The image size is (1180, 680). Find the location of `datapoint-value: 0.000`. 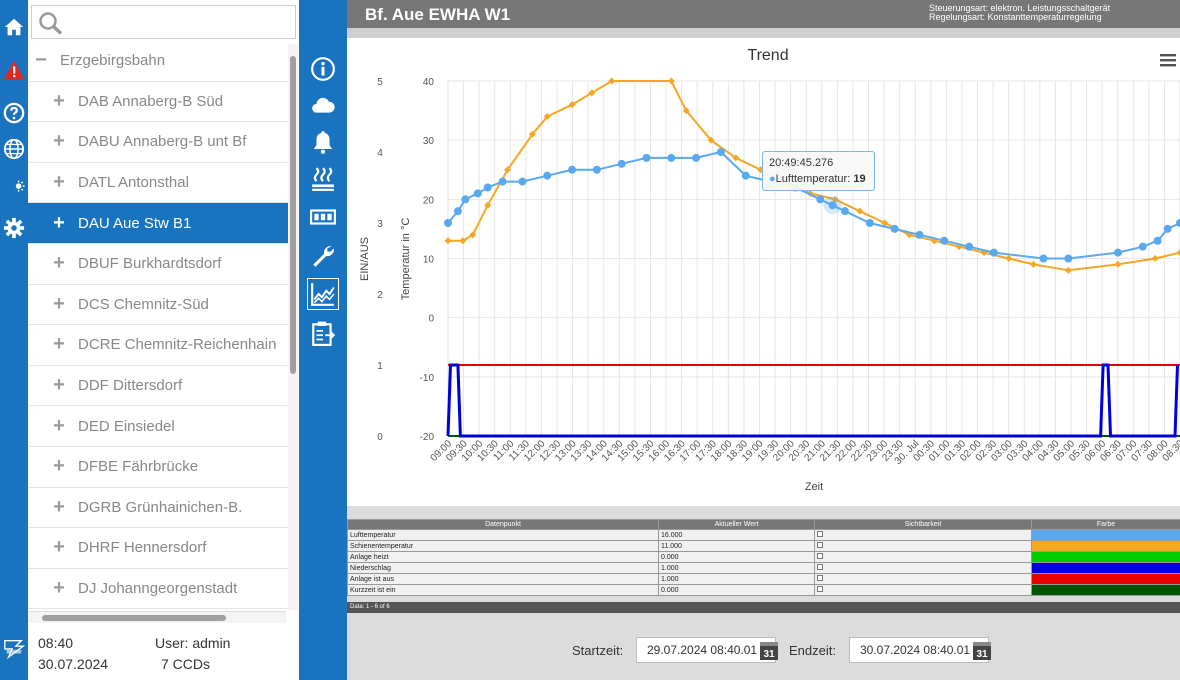

datapoint-value: 0.000 is located at coordinates (736, 590).